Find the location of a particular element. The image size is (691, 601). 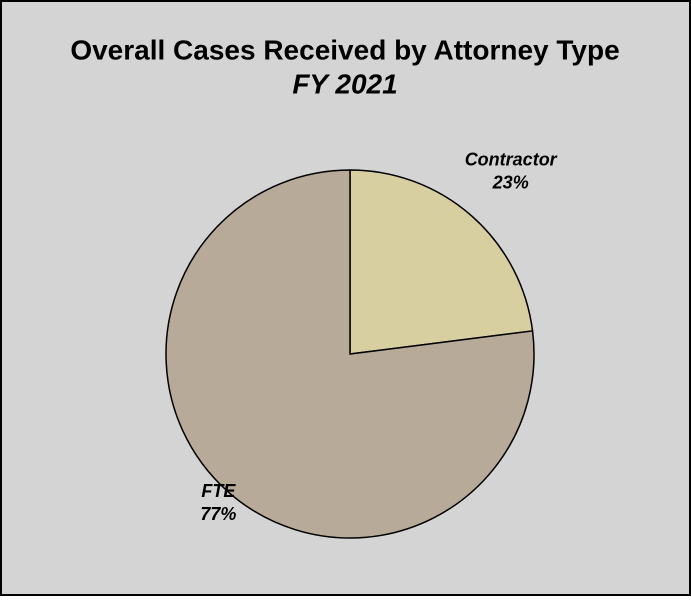

chart-subtitle: FY 2021 is located at coordinates (344, 83).